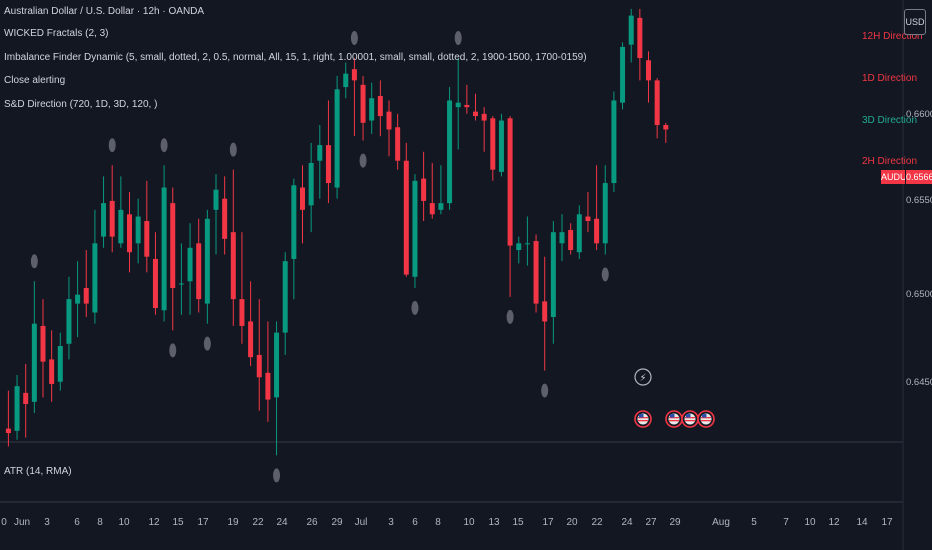  I want to click on atr-pane-label: ATR (14, RMA), so click(38, 471).